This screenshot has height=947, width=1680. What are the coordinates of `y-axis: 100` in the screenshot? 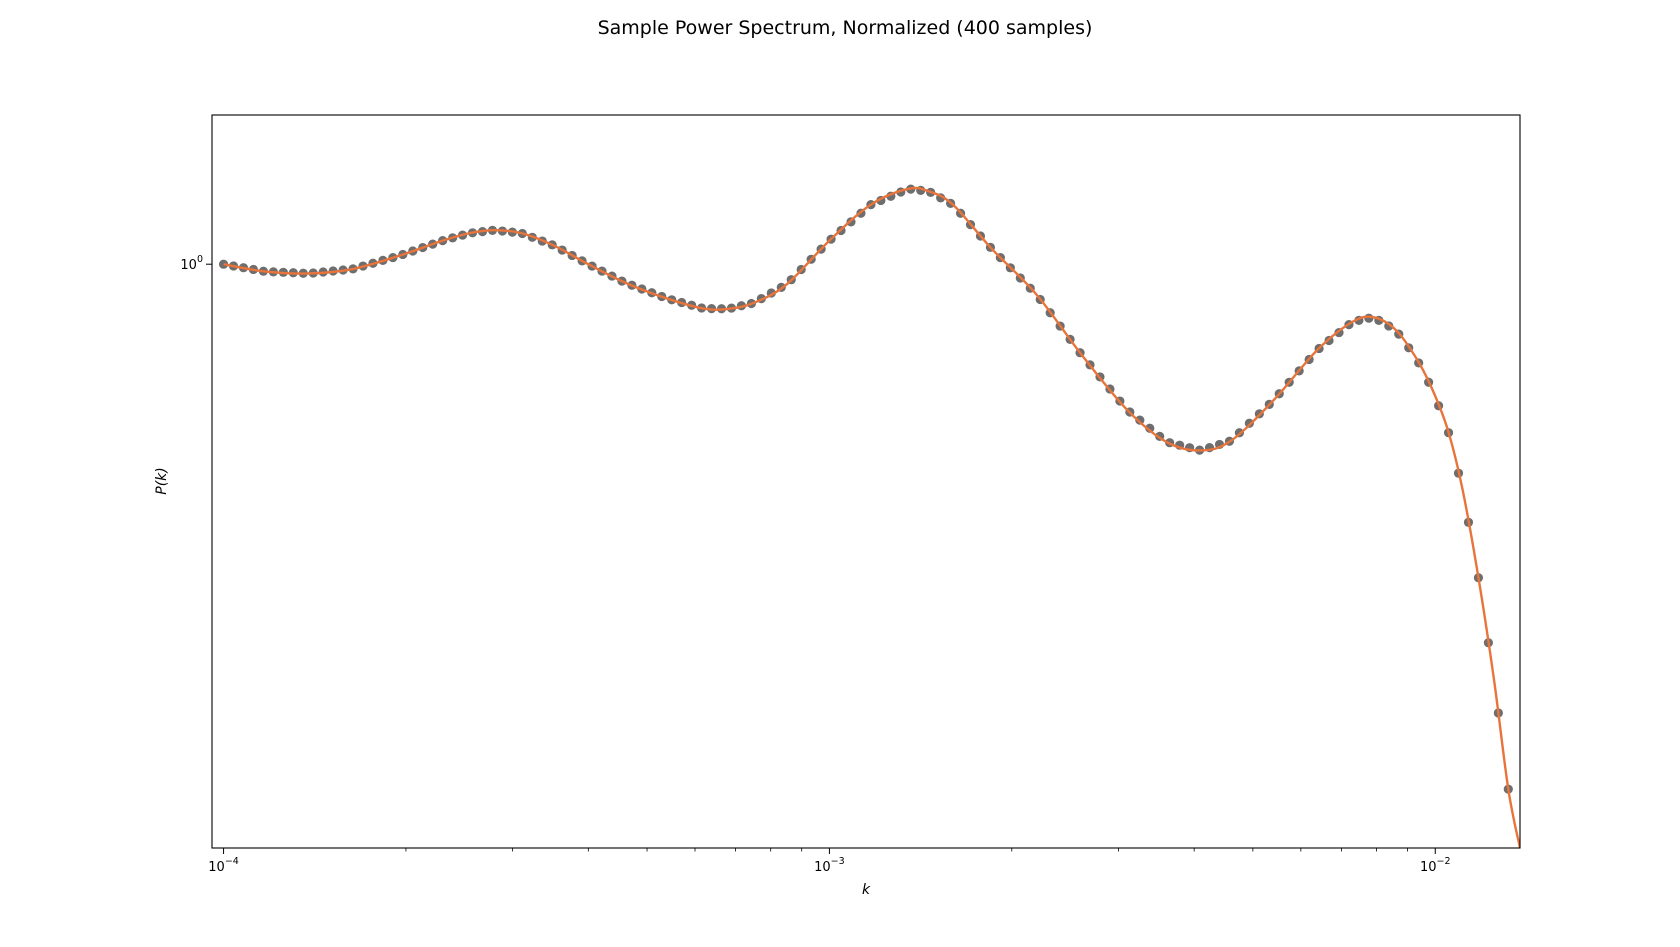 It's located at (196, 263).